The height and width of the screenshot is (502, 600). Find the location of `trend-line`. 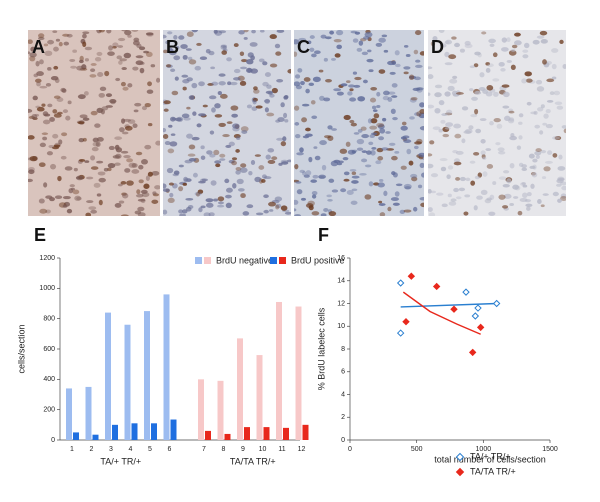

trend-line is located at coordinates (448, 305).